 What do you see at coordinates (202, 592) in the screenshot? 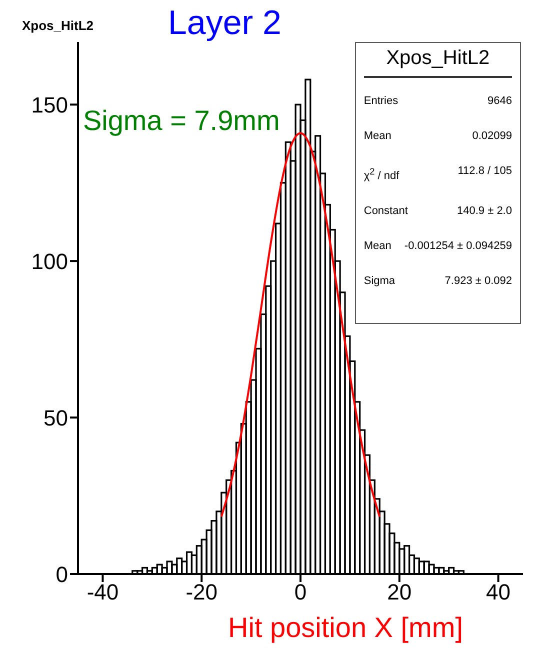
I see `x-tick-label: -20` at bounding box center [202, 592].